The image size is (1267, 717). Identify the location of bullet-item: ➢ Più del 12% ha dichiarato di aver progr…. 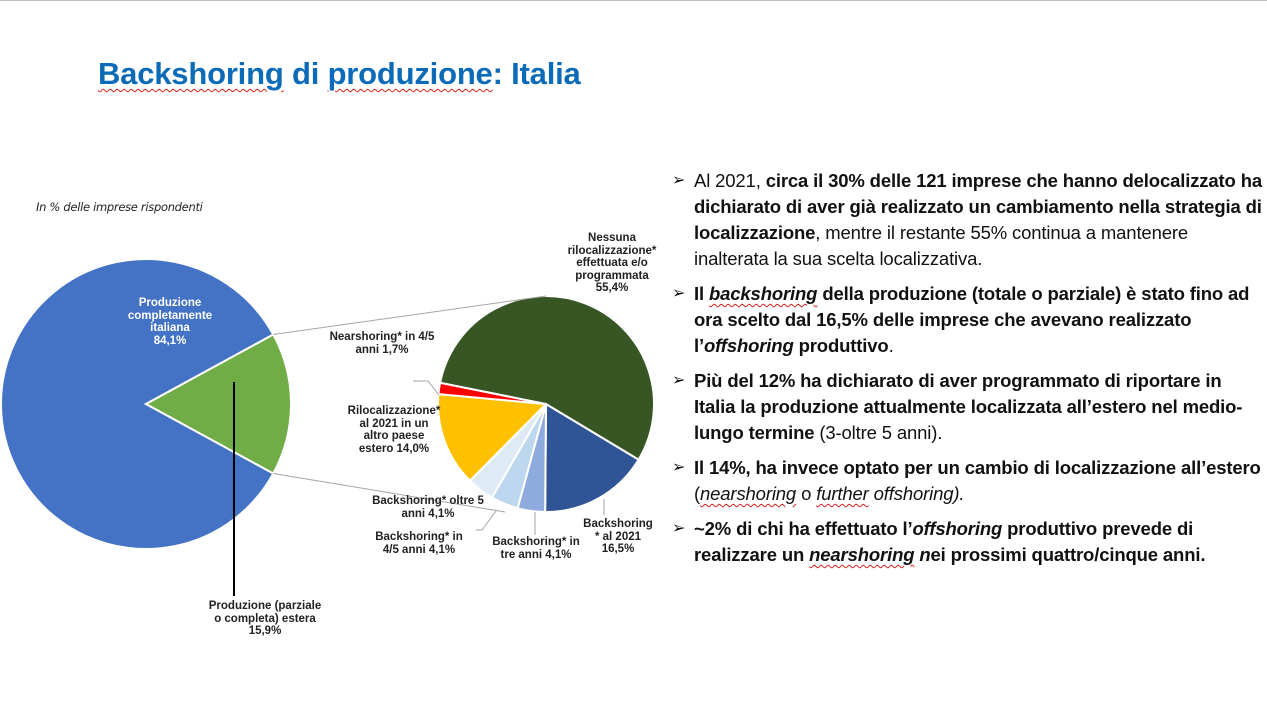
(968, 407).